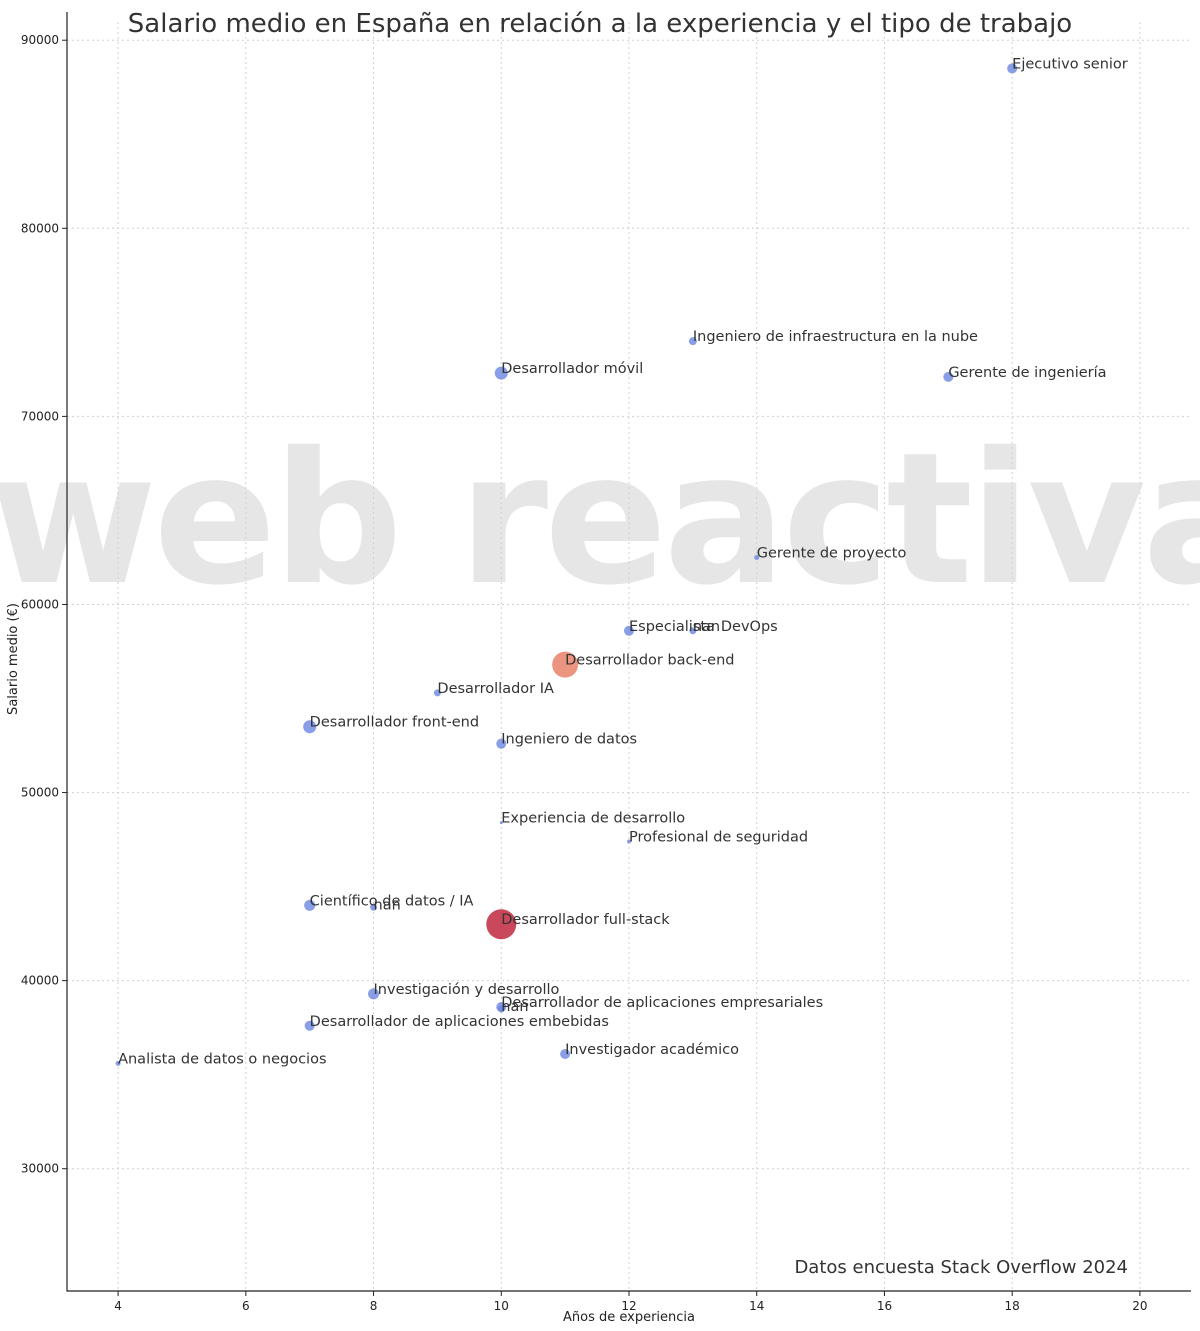 This screenshot has height=1331, width=1200. What do you see at coordinates (222, 1059) in the screenshot?
I see `point-label: Analista de datos o negocios` at bounding box center [222, 1059].